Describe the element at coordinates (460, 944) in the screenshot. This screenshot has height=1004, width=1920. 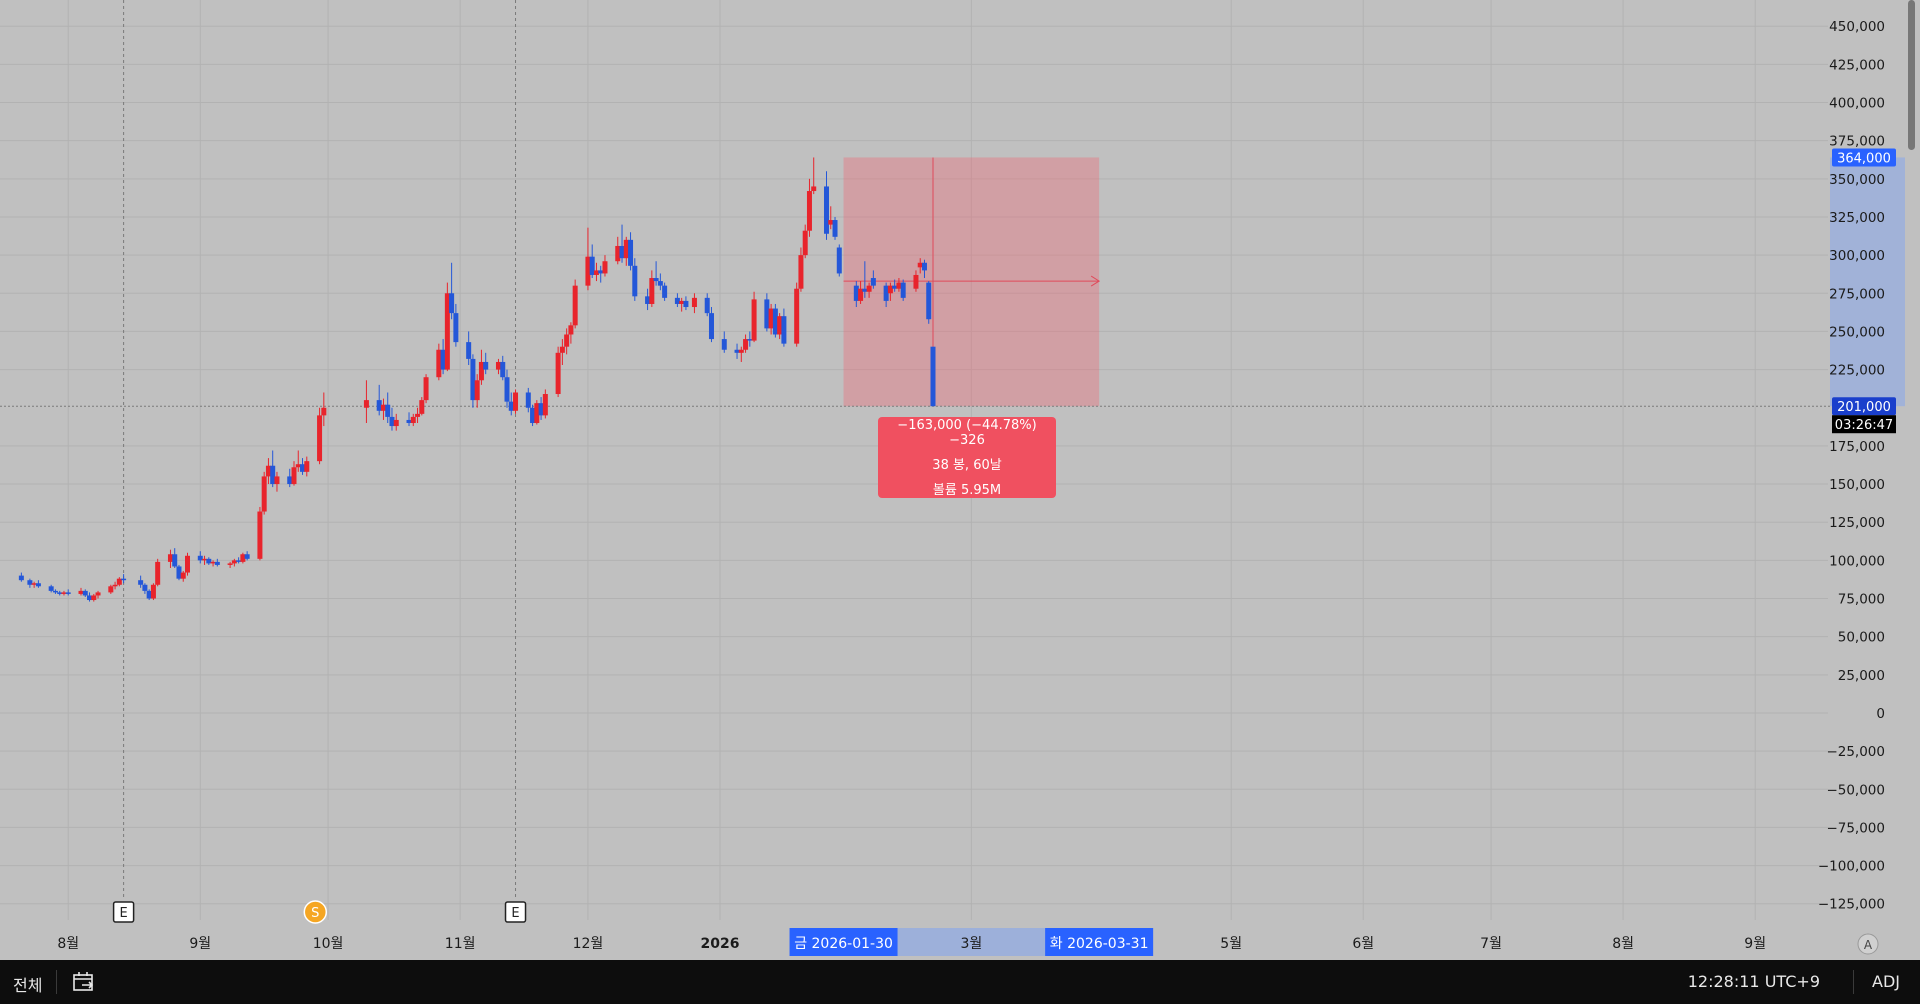
I see `time-tick-label: 11월` at that location.